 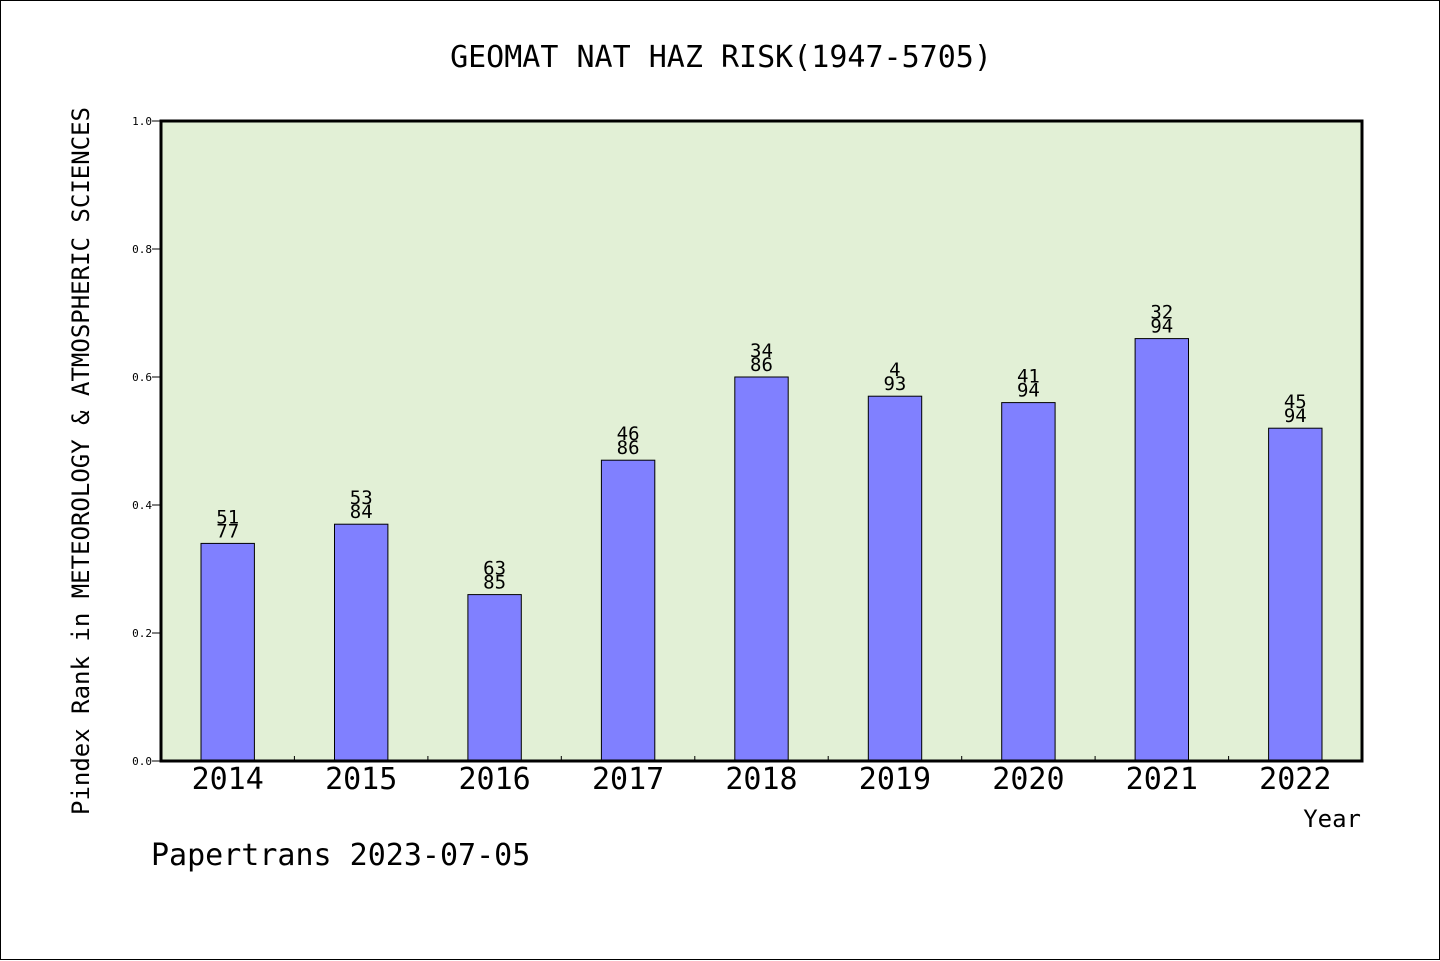 What do you see at coordinates (1028, 391) in the screenshot?
I see `data-label-bottom-2020: 94` at bounding box center [1028, 391].